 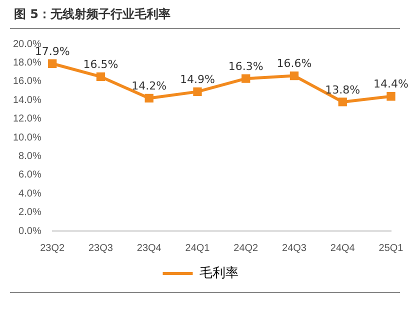 What do you see at coordinates (30, 194) in the screenshot?
I see `y-tick-label: 4.0%` at bounding box center [30, 194].